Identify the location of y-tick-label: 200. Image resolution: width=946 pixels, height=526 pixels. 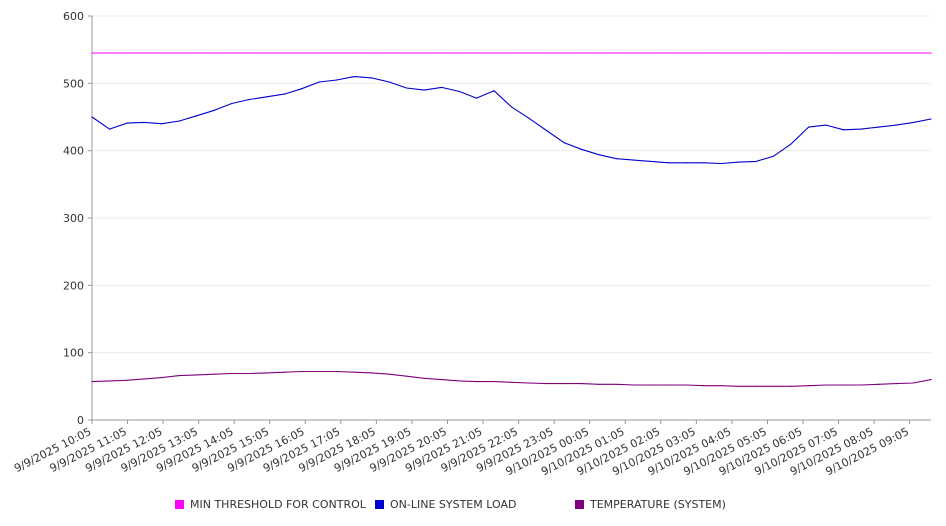
(73, 285).